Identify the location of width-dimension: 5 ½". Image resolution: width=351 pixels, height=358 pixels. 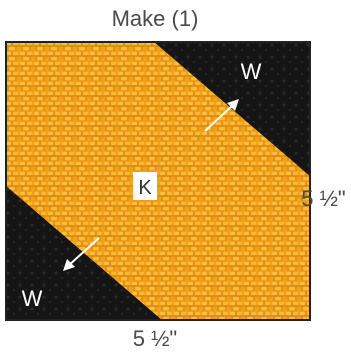
(155, 338).